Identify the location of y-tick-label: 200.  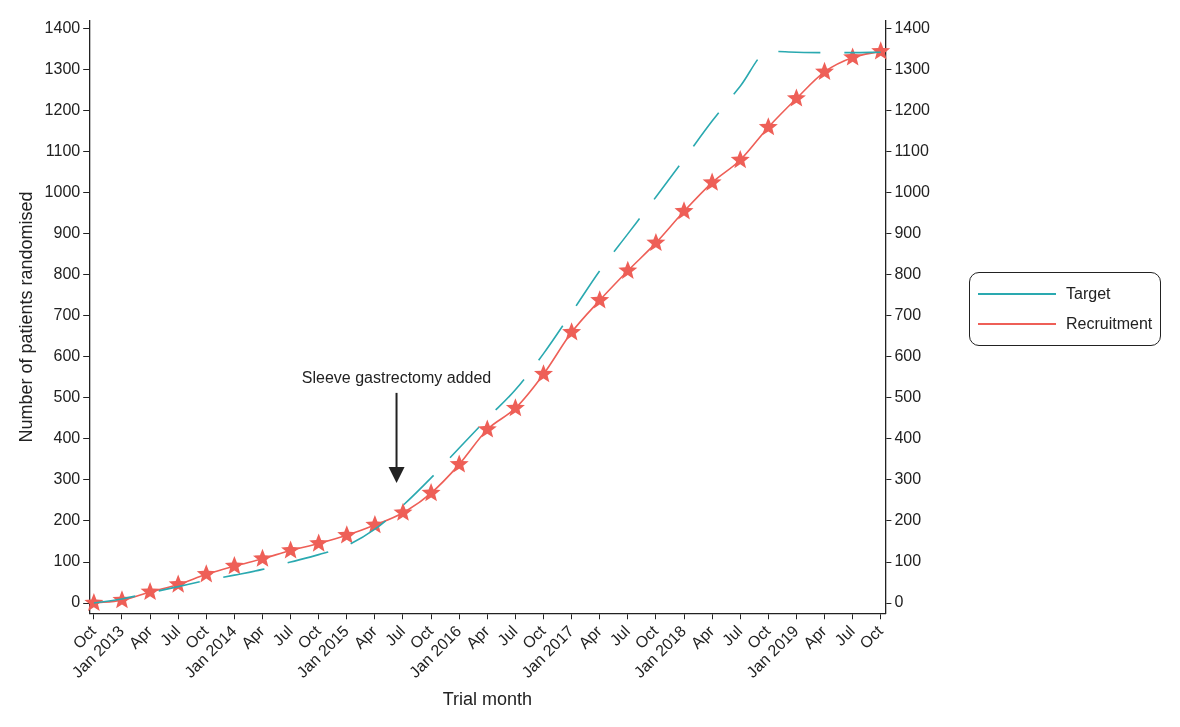
(67, 520).